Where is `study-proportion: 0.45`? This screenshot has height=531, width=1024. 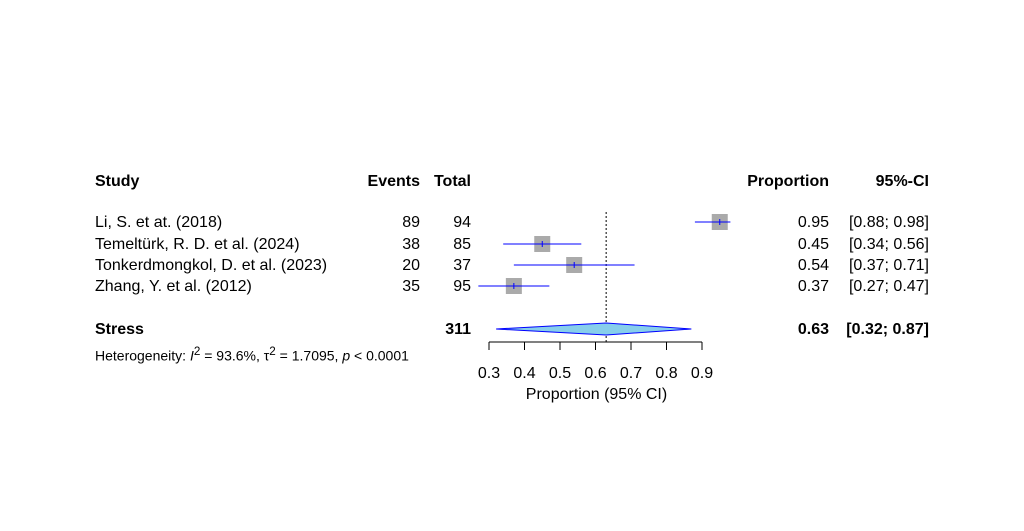 study-proportion: 0.45 is located at coordinates (813, 244).